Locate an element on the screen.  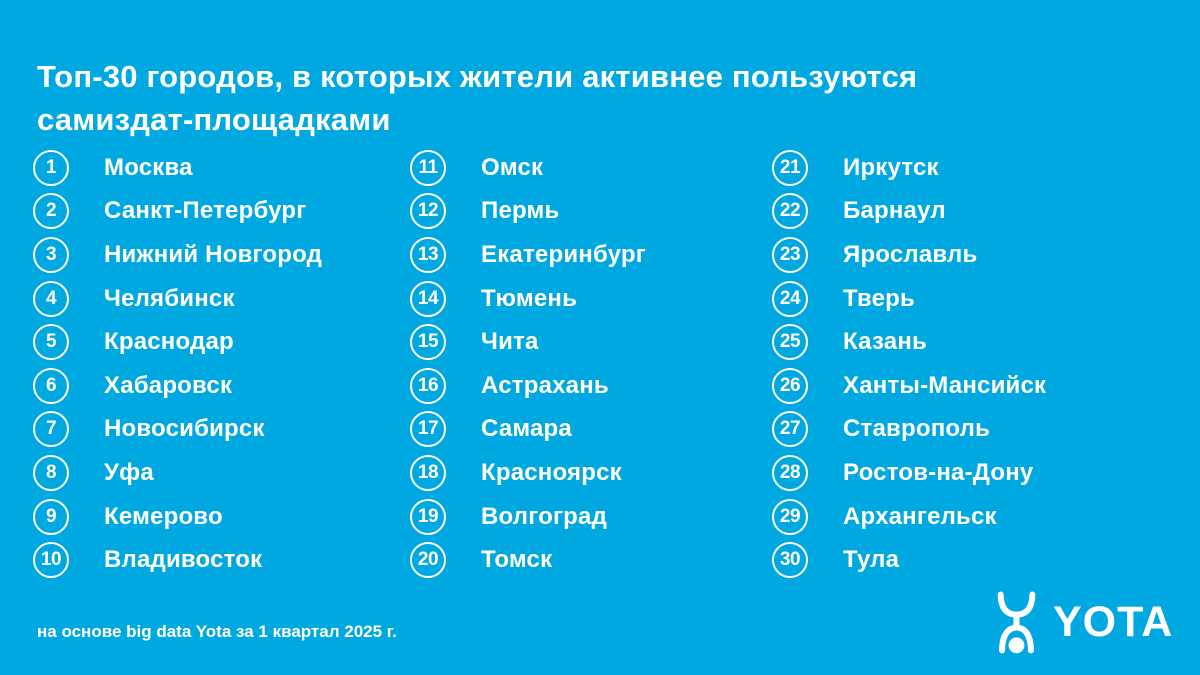
rank-badge: 18 is located at coordinates (428, 472).